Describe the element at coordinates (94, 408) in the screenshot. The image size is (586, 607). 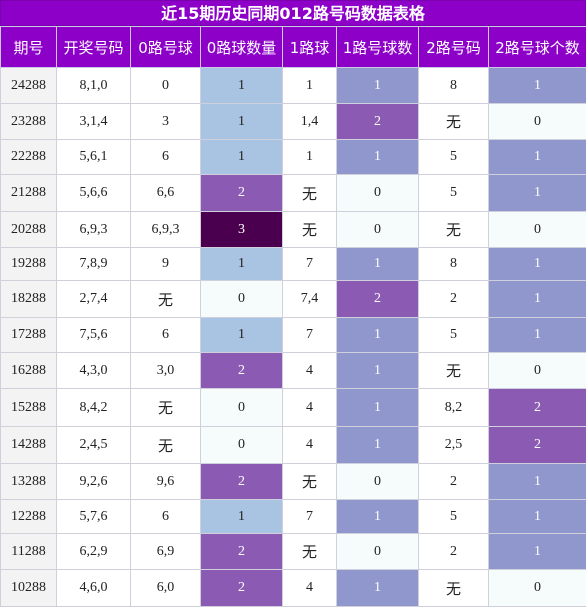
I see `draw-number-cell: 8,4,2` at that location.